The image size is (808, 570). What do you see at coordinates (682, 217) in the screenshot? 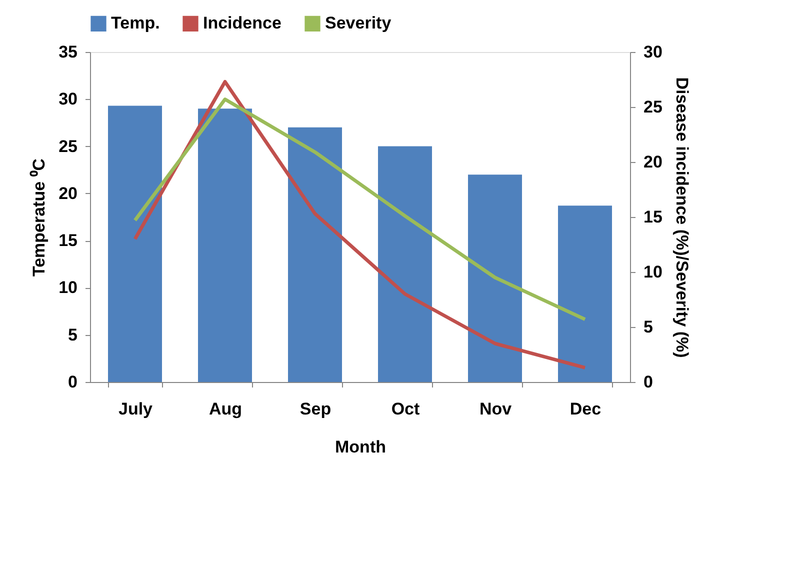
I see `y2-axis-title: Disease incidence (%)/Severity (%)` at bounding box center [682, 217].